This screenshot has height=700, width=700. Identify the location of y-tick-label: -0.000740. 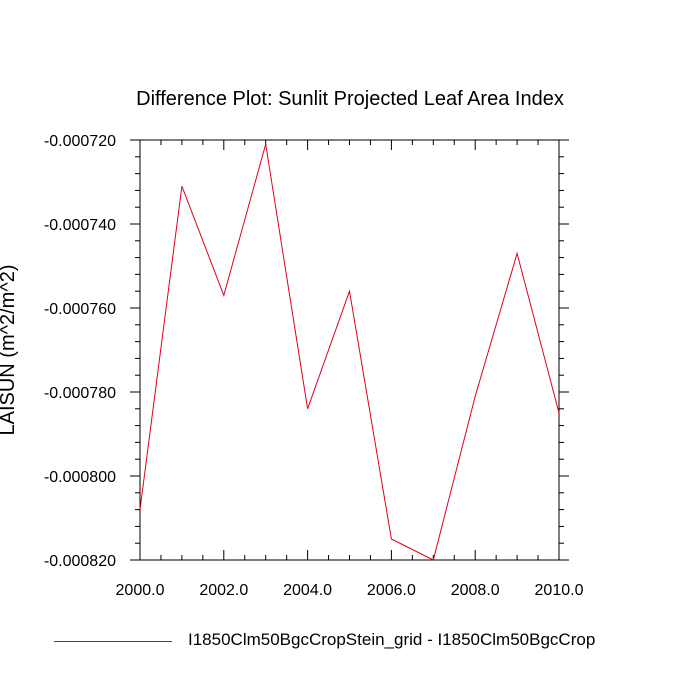
(80, 225).